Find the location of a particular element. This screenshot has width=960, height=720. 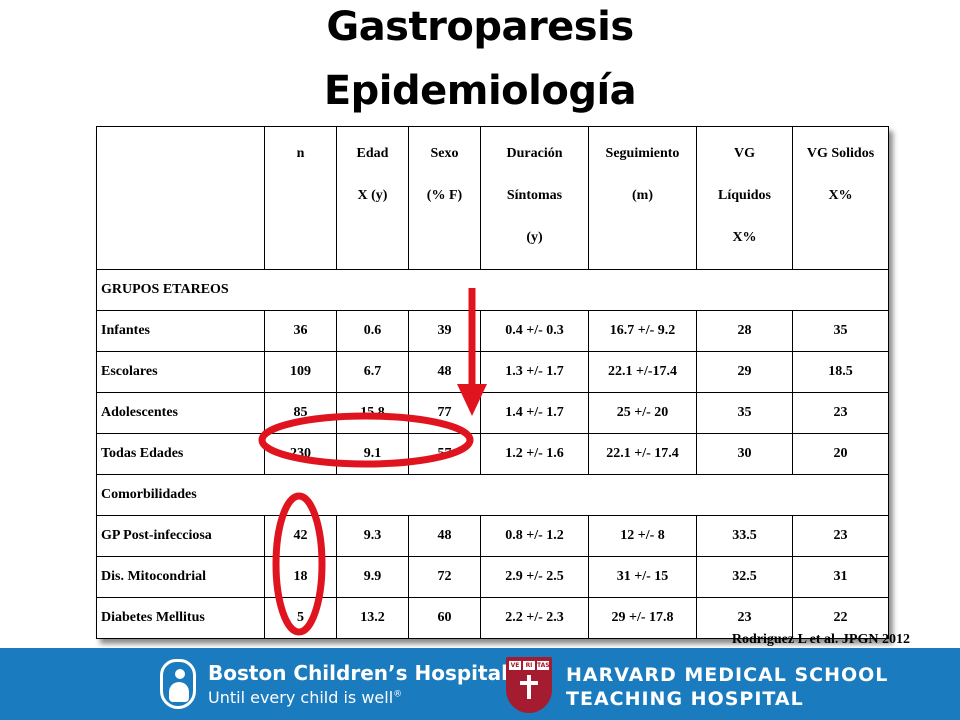

shield-book-2: RI is located at coordinates (529, 665).